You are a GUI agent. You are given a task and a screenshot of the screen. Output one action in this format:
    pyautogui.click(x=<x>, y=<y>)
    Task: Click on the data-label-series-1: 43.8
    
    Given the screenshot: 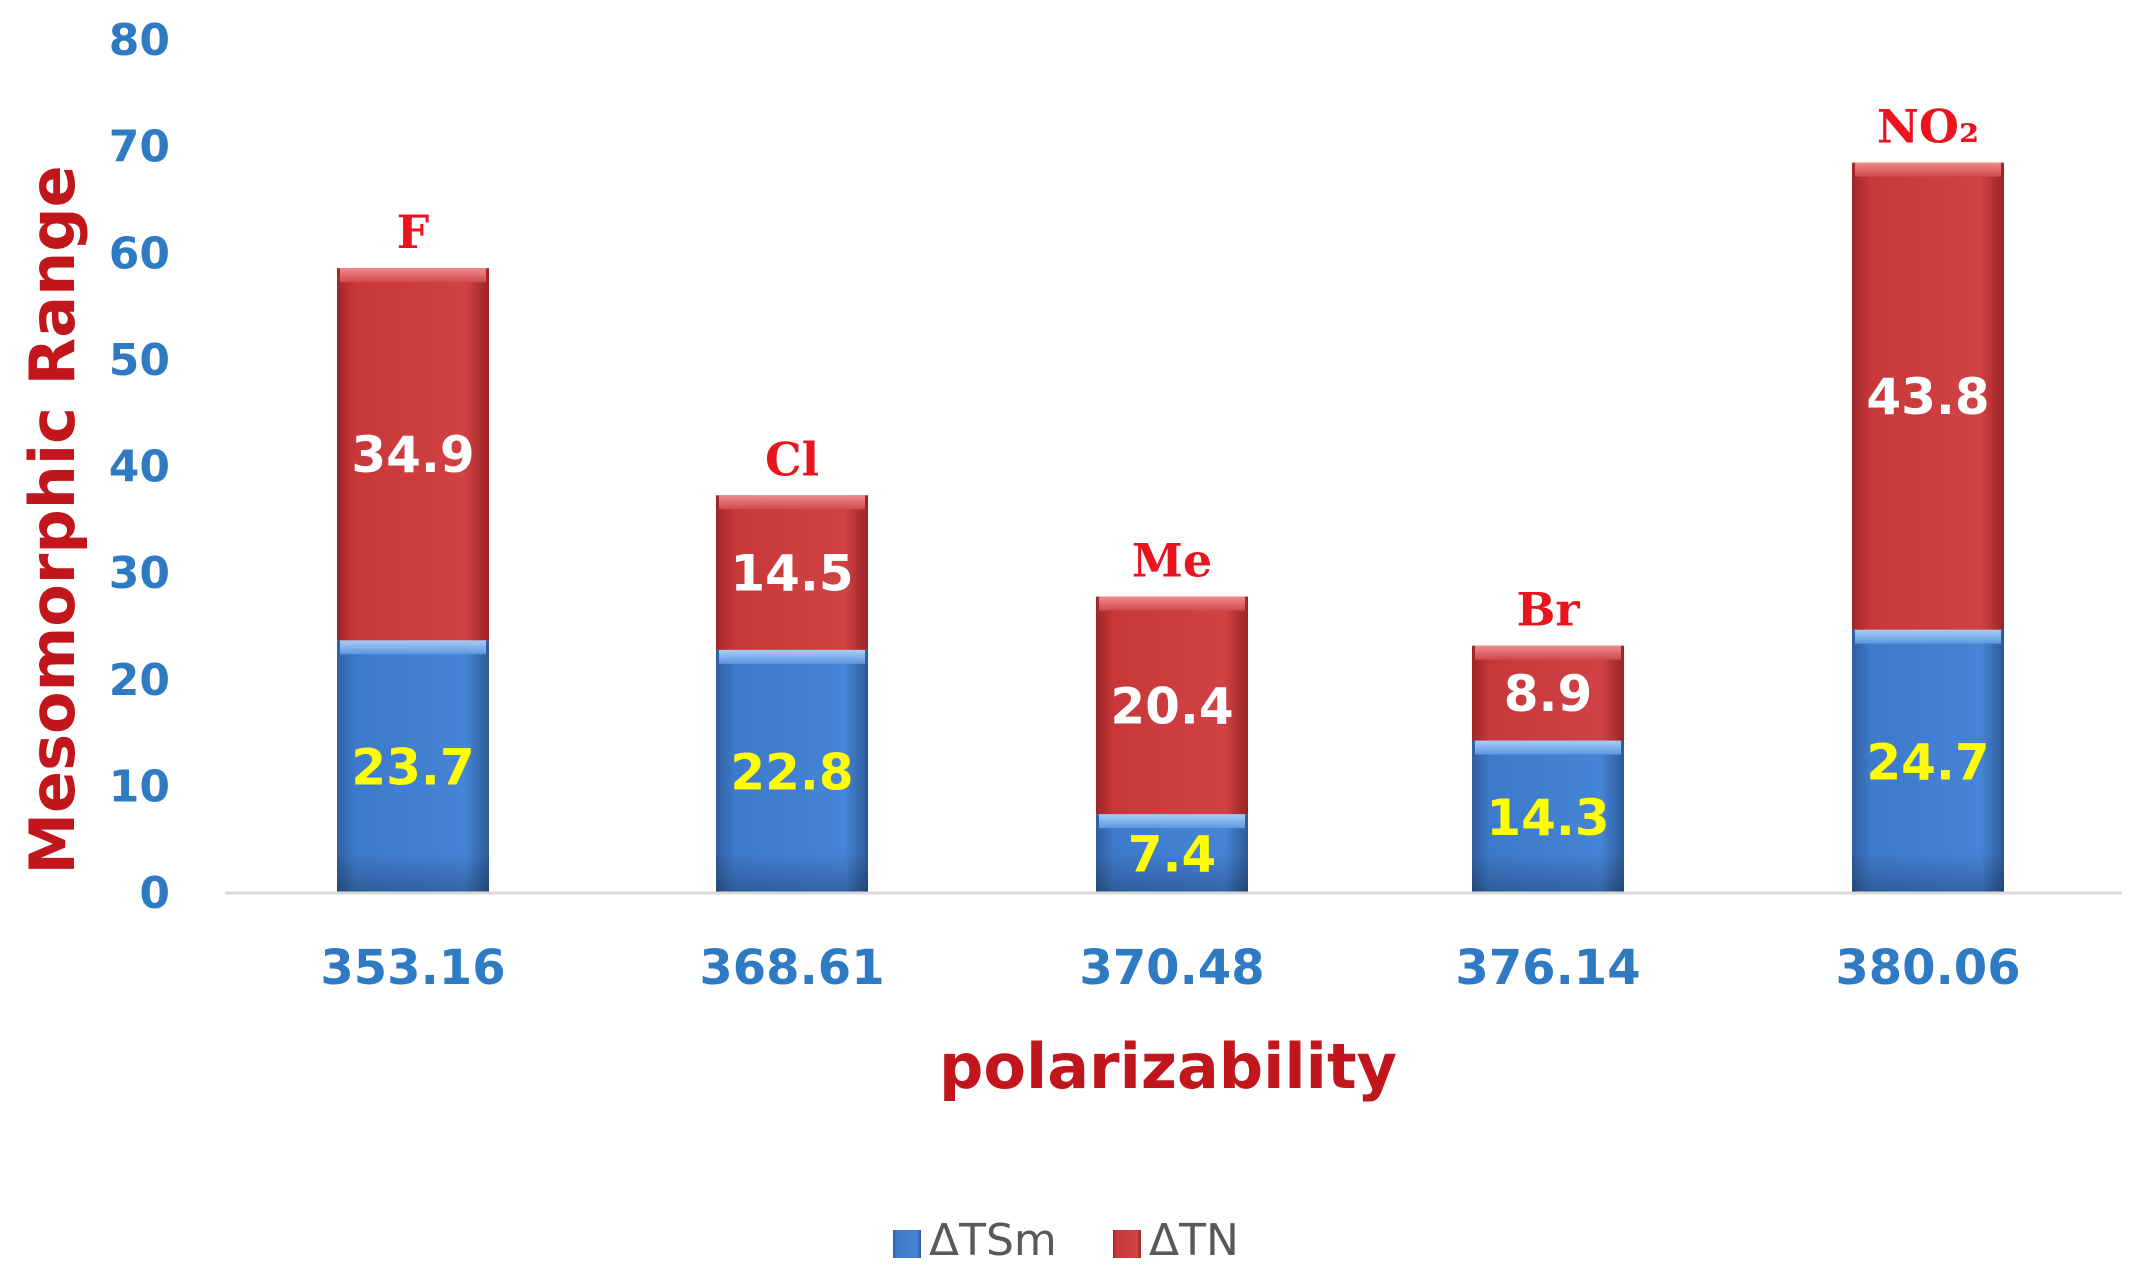 What is the action you would take?
    pyautogui.click(x=1927, y=397)
    